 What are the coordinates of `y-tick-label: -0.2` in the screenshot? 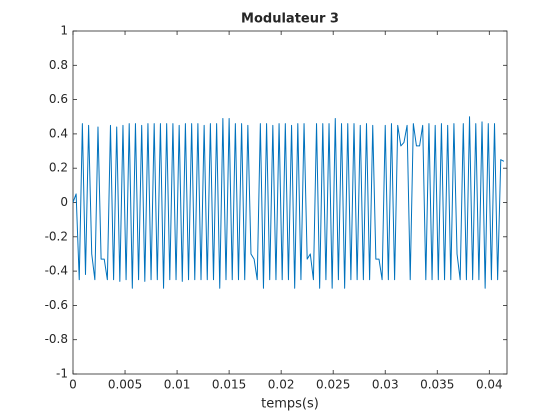 It's located at (56, 236).